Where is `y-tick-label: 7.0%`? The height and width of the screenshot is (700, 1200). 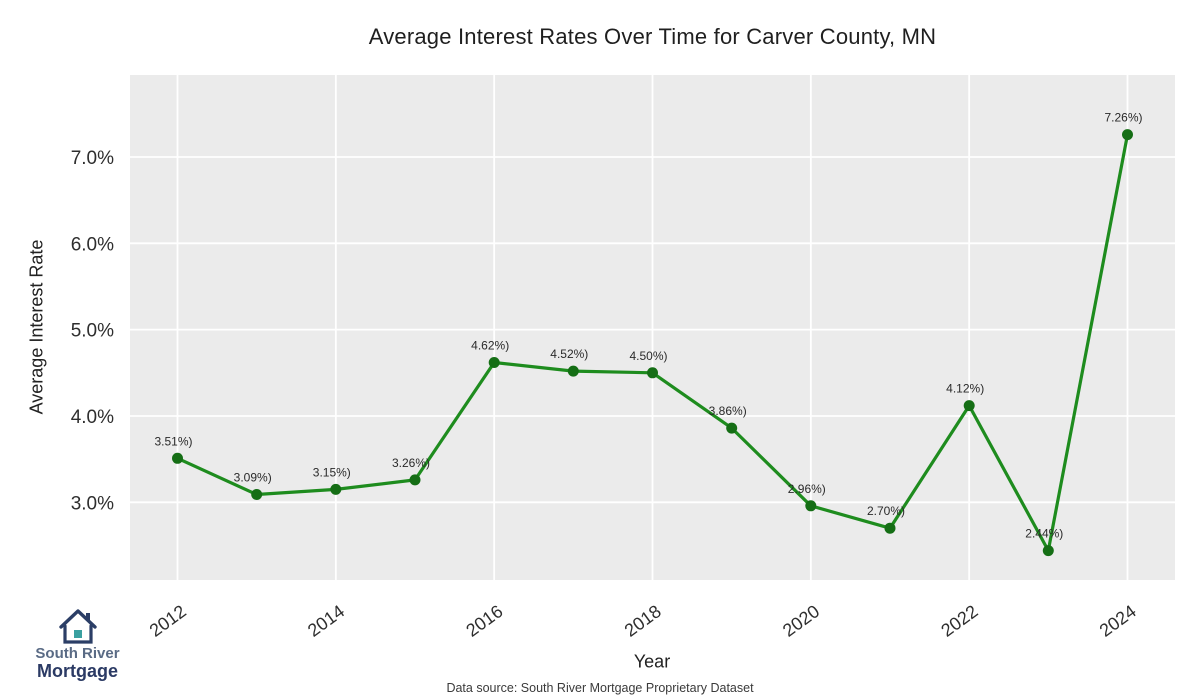 y-tick-label: 7.0% is located at coordinates (92, 158).